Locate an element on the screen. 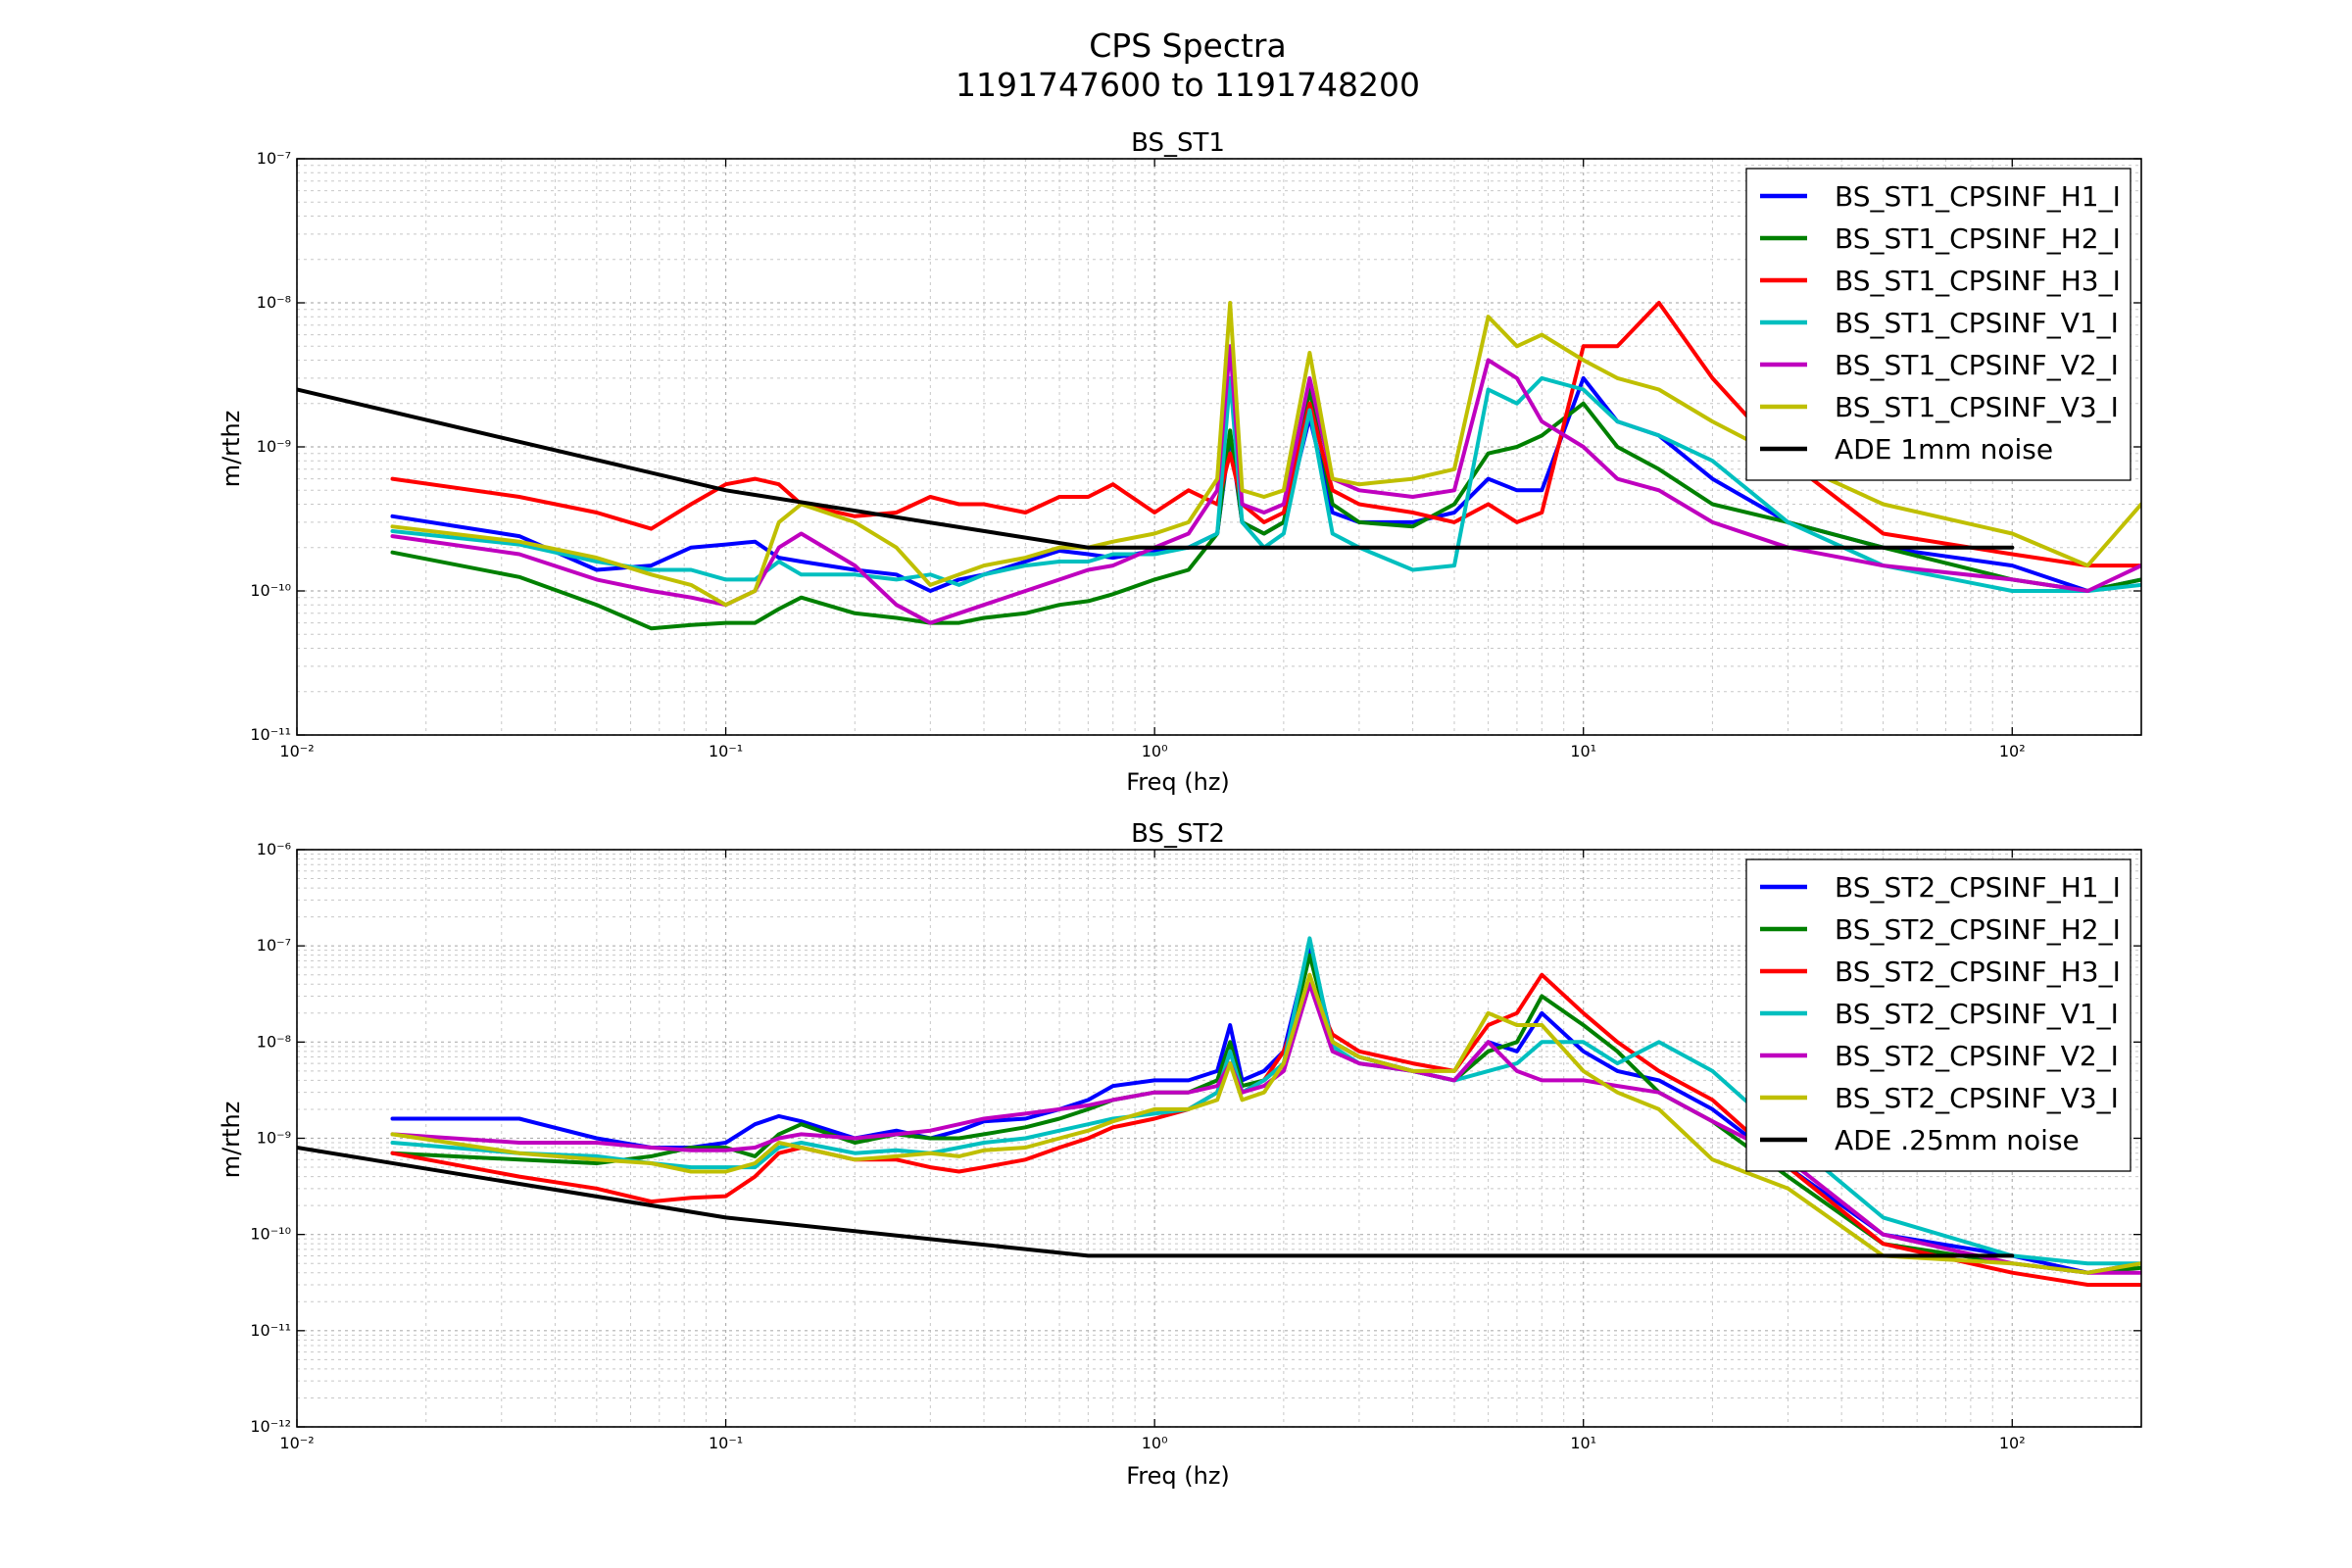 The image size is (2352, 1568). legend-label: BS_ST1_CPSINF_V2_I is located at coordinates (1977, 365).